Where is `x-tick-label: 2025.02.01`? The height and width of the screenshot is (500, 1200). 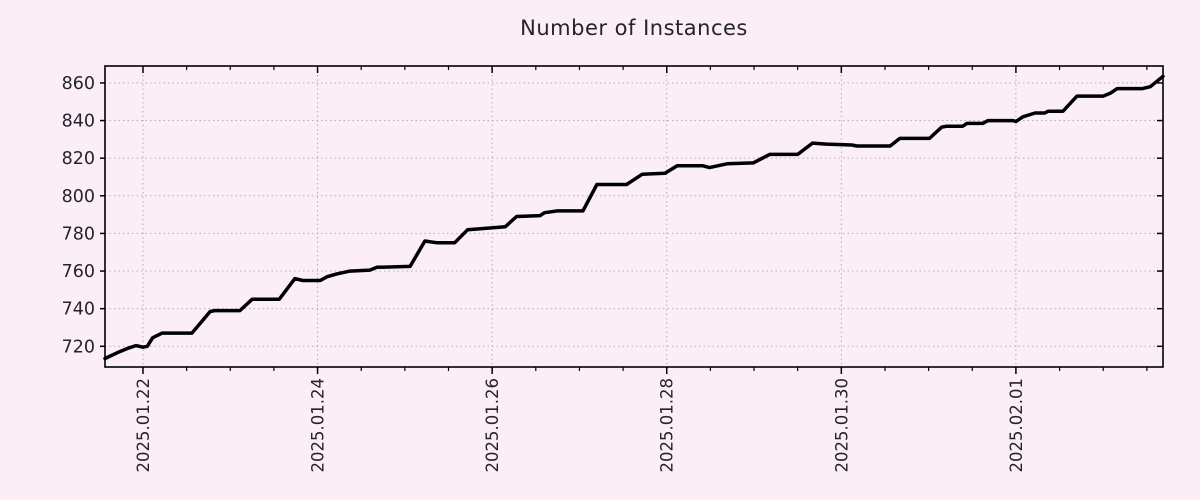 x-tick-label: 2025.02.01 is located at coordinates (1016, 425).